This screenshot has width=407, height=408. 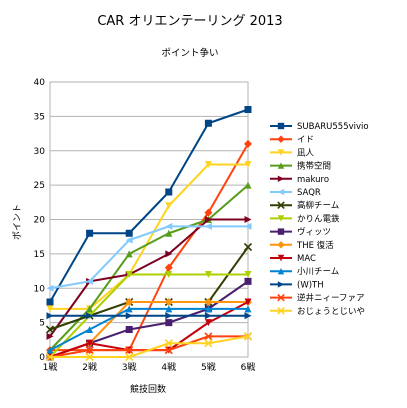 I want to click on y-tick-label: 0, so click(x=42, y=358).